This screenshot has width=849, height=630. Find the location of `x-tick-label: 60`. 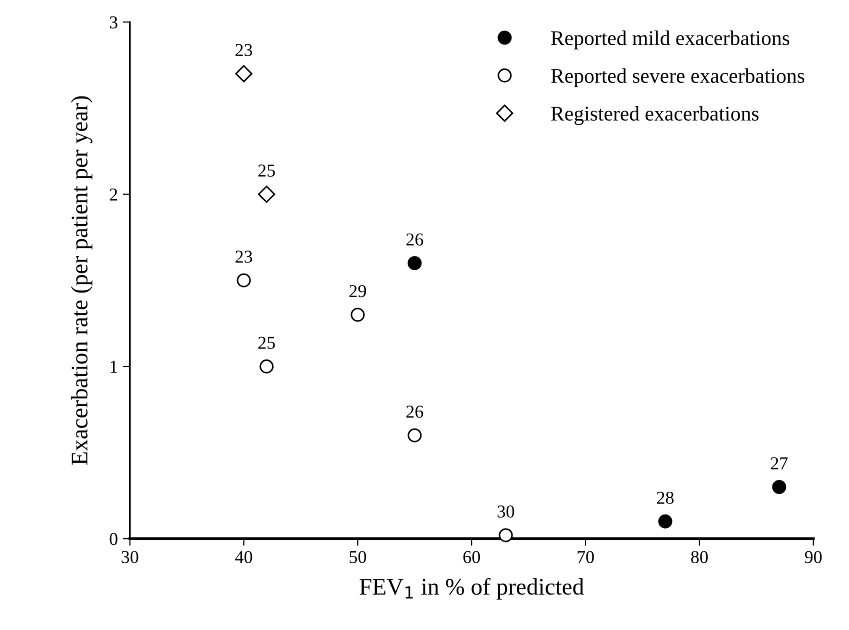

x-tick-label: 60 is located at coordinates (471, 557).